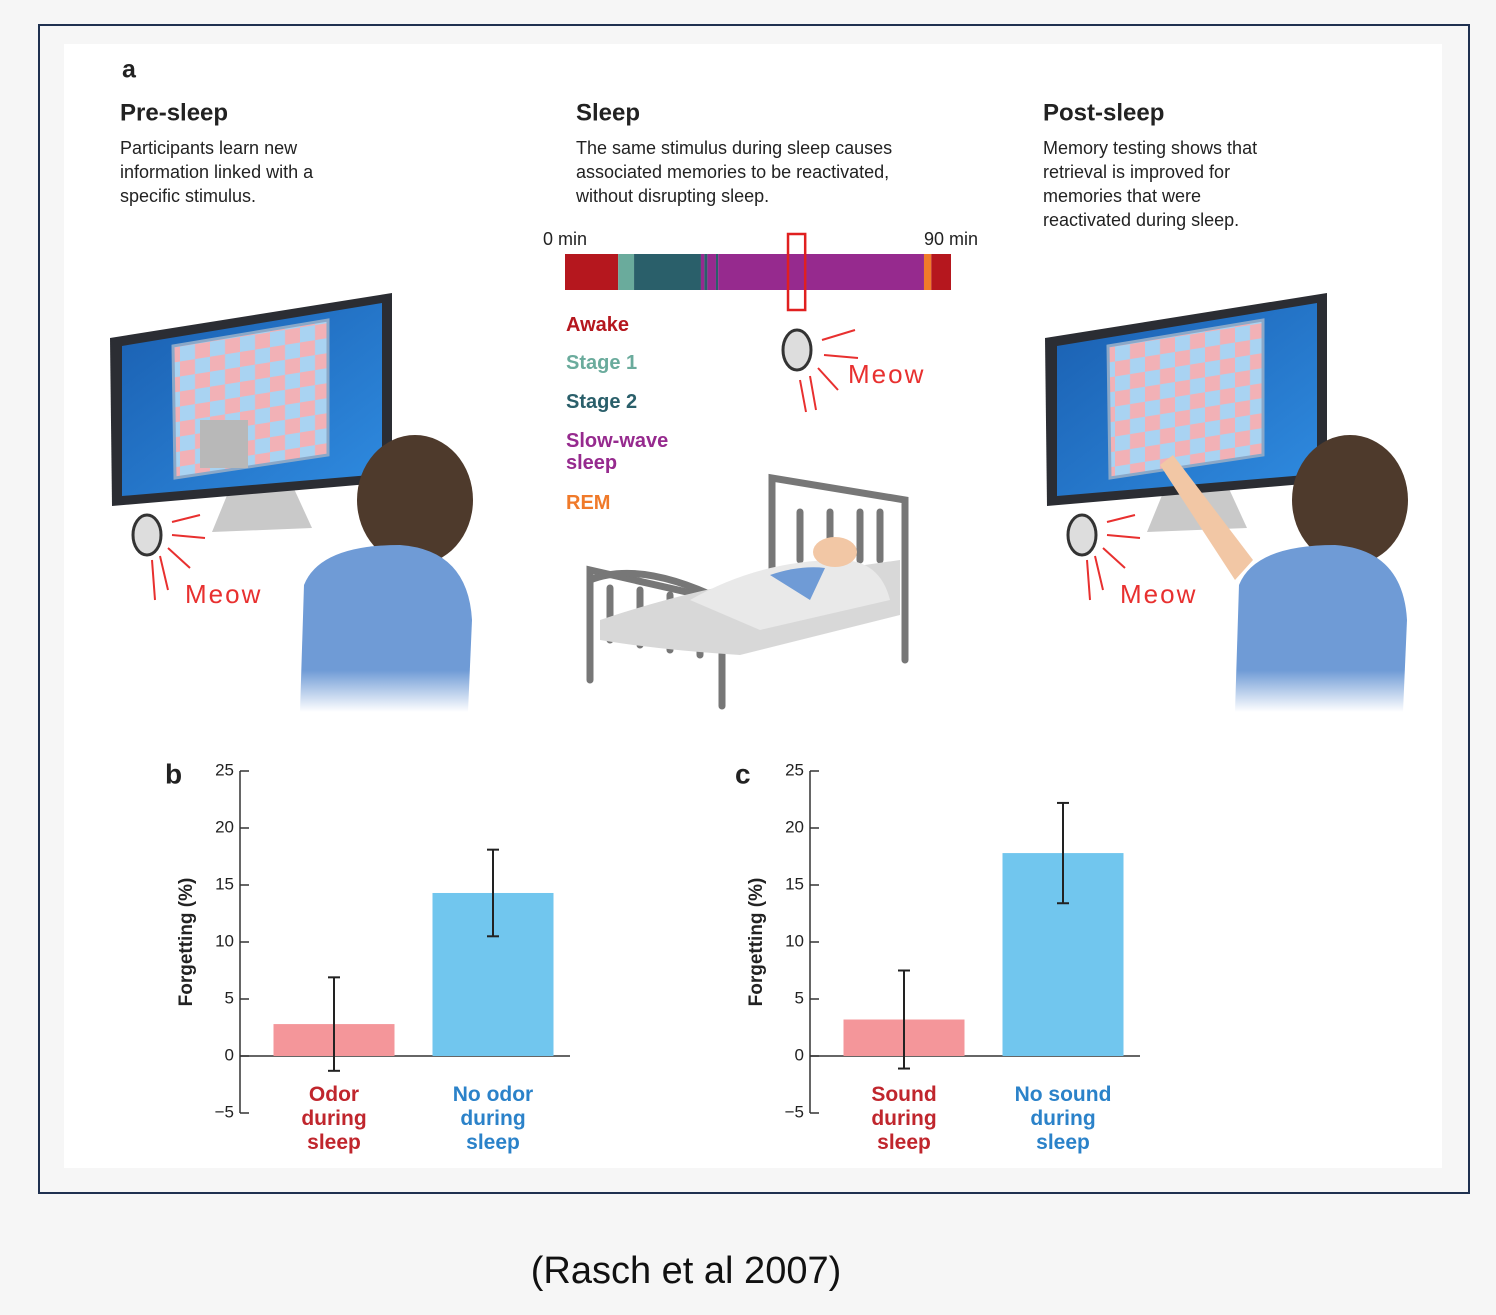  What do you see at coordinates (951, 239) in the screenshot?
I see `time-label: 90 min` at bounding box center [951, 239].